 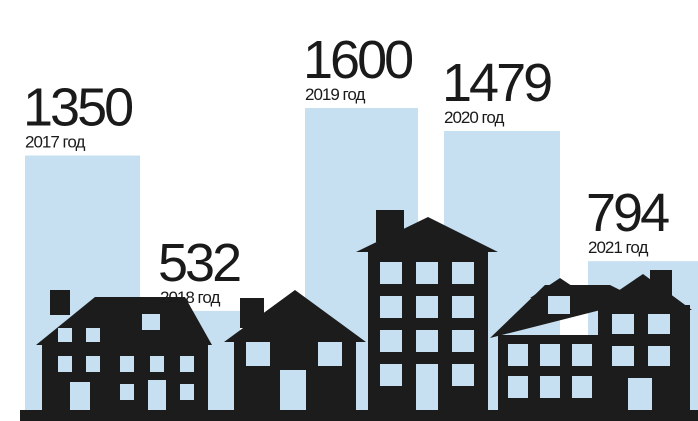 I want to click on category-label: 2019 год, so click(x=335, y=94).